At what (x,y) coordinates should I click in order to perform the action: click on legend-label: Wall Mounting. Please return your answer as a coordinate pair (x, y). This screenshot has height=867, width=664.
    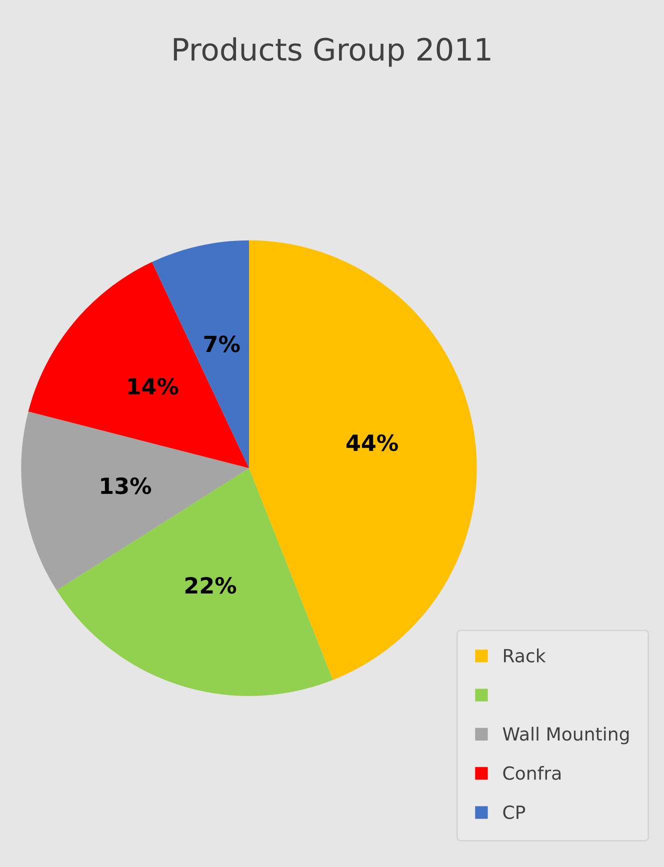
    Looking at the image, I should click on (565, 735).